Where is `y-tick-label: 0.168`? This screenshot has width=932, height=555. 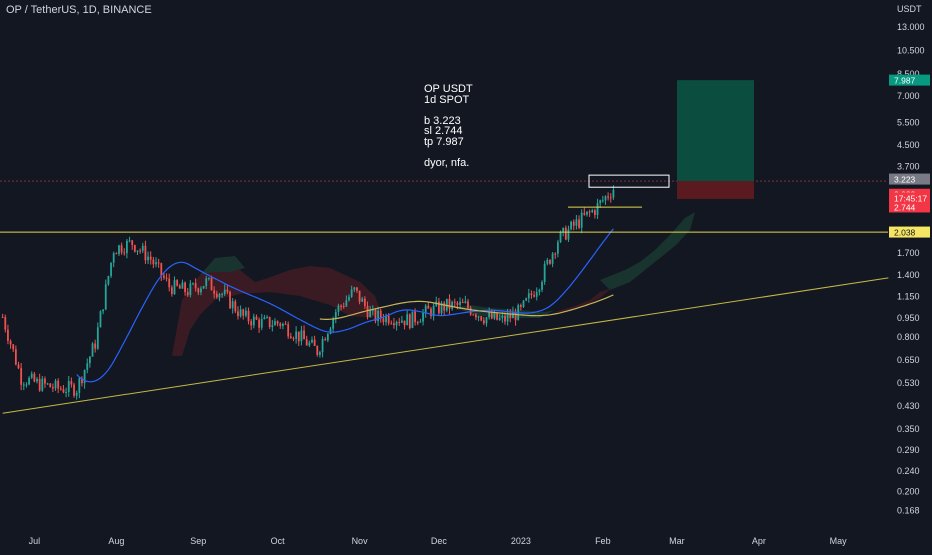
y-tick-label: 0.168 is located at coordinates (908, 511).